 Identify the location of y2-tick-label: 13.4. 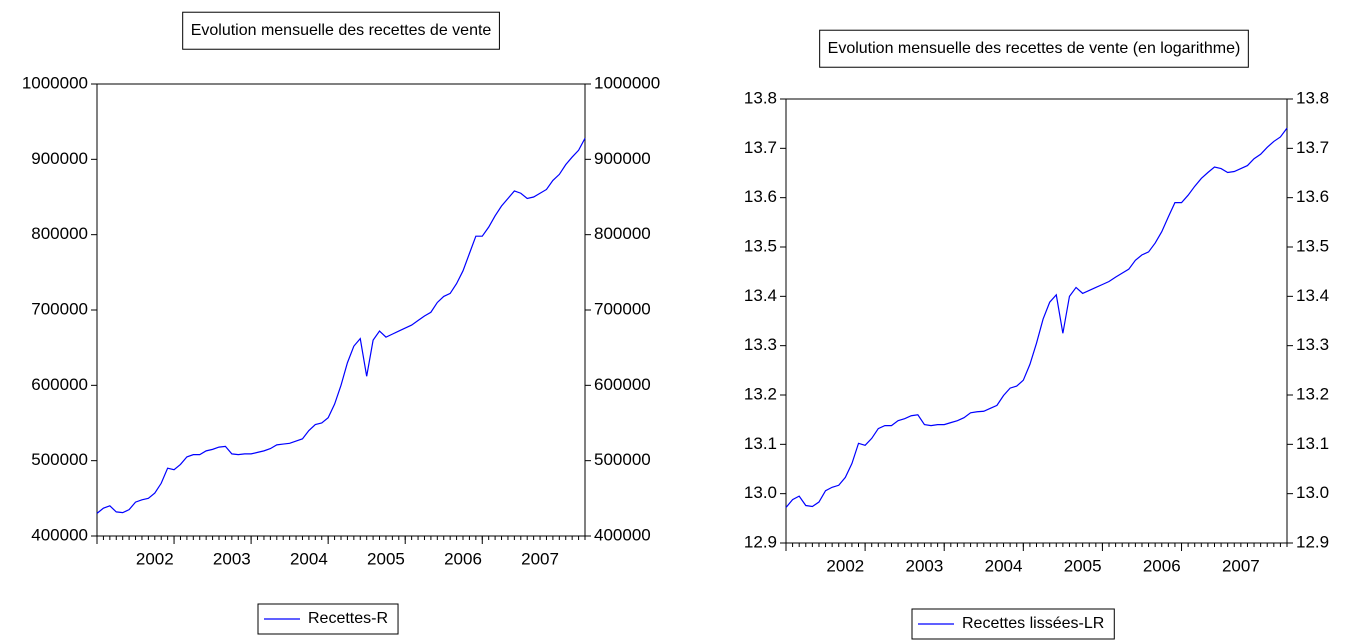
(1312, 295).